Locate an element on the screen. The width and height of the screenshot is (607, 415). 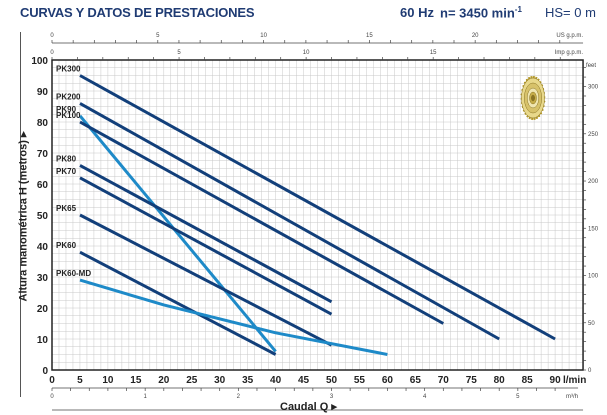
m3h-tick-label: 5 is located at coordinates (518, 397).